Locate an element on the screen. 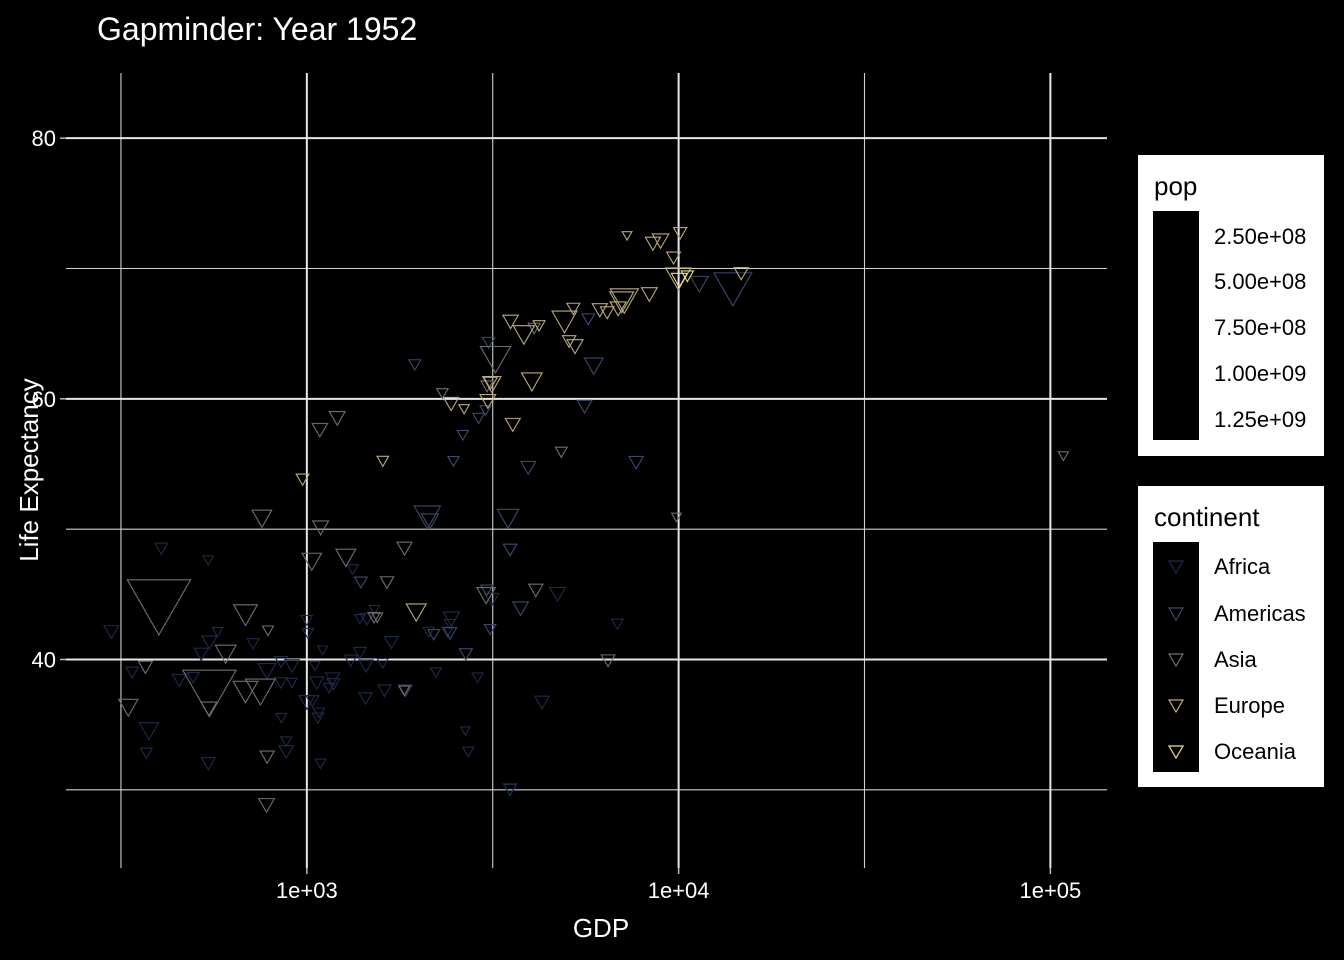  x-tick-label: 1e+05 is located at coordinates (1050, 890).